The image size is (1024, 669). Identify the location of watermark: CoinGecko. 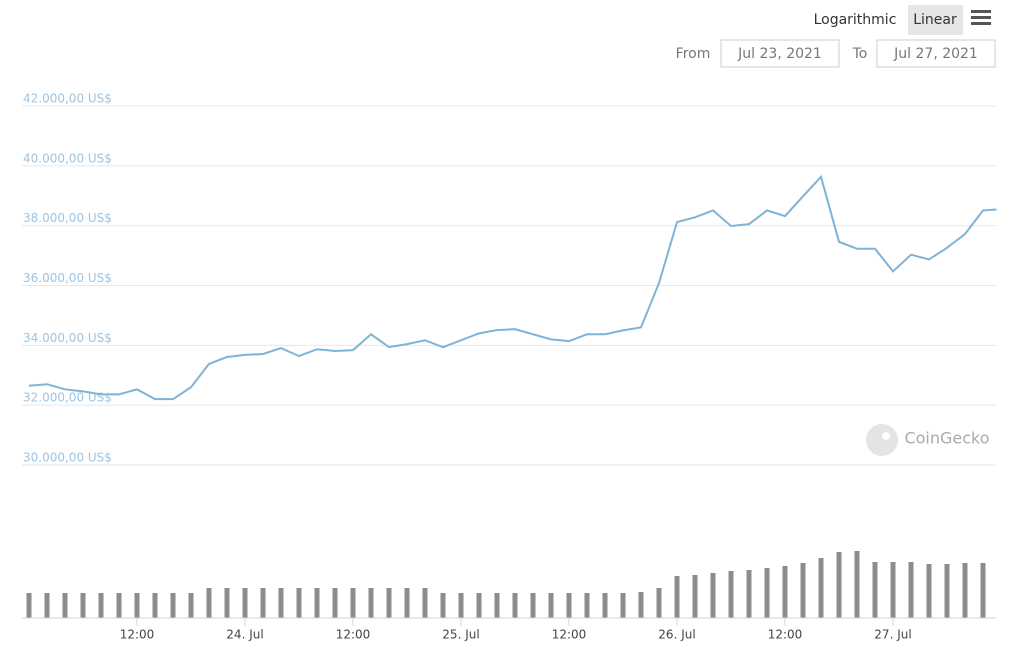
(946, 438).